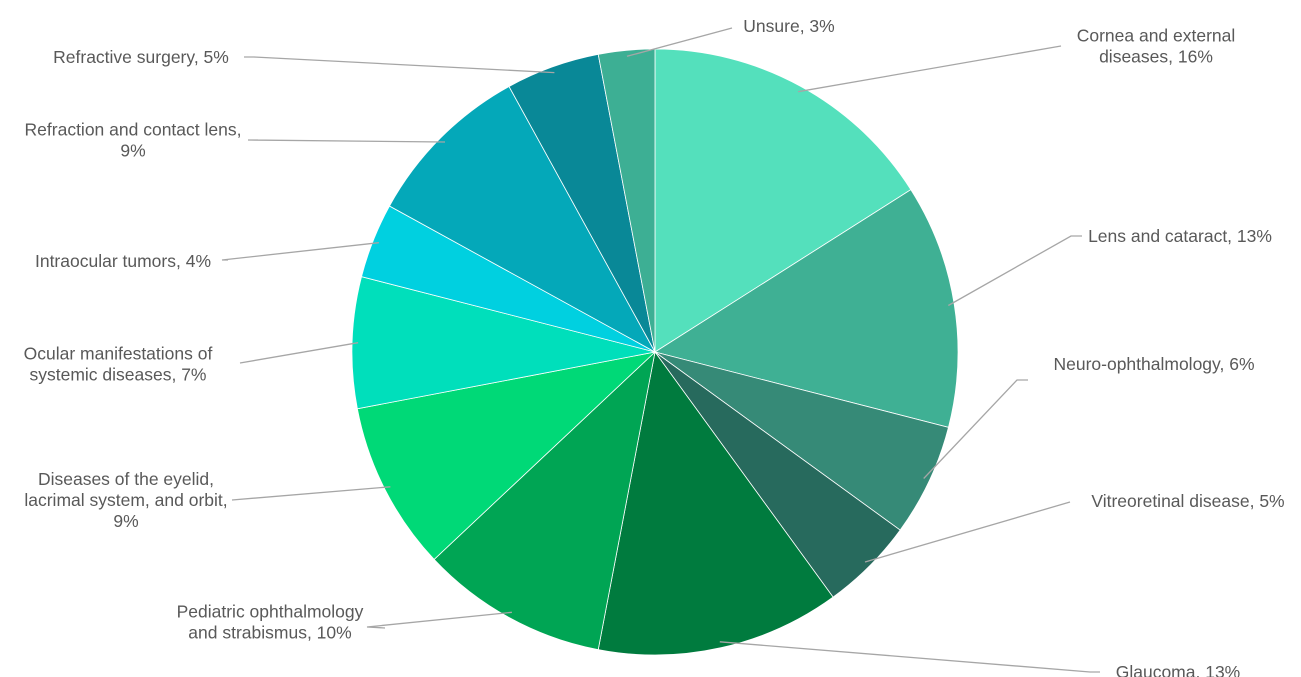  I want to click on slice-label-9: Intraocular tumors, 4%, so click(123, 261).